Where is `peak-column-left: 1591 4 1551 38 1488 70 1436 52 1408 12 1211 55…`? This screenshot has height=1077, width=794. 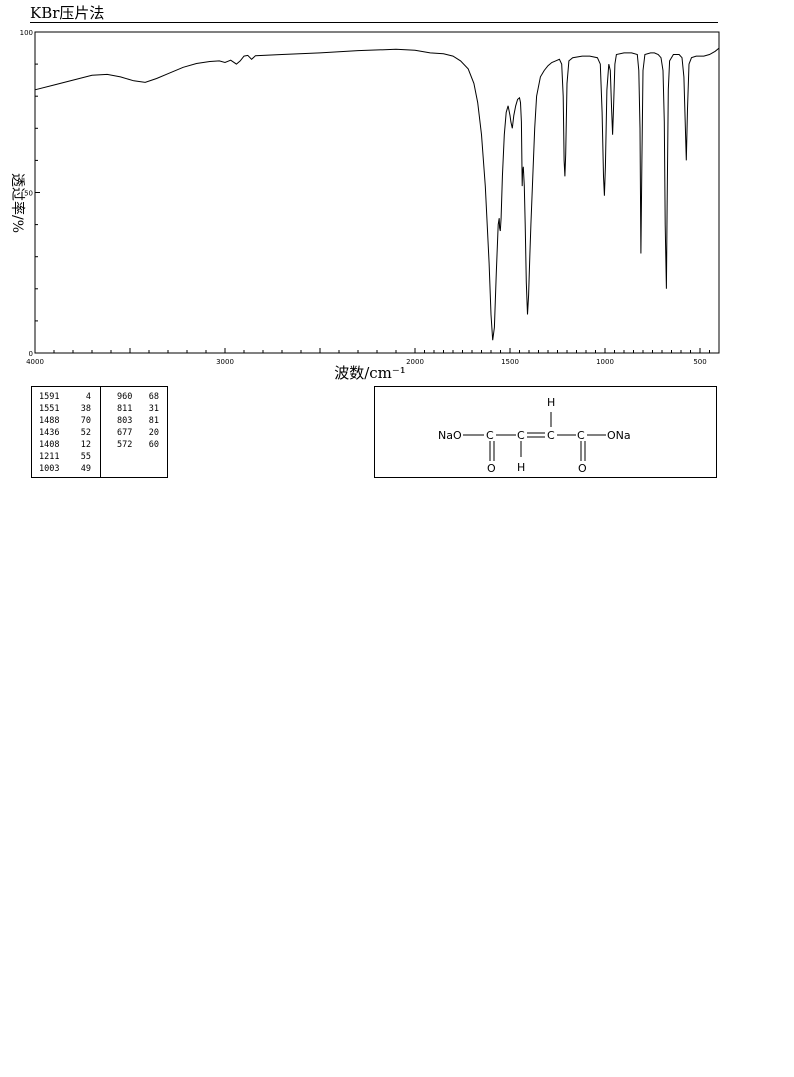
peak-column-left: 1591 4 1551 38 1488 70 1436 52 1408 12 1211 55… is located at coordinates (65, 433).